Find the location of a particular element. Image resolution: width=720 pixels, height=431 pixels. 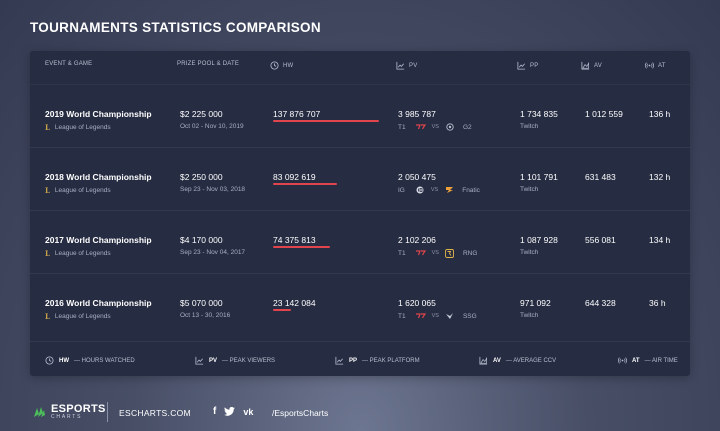

air-time: 136 h is located at coordinates (660, 114).